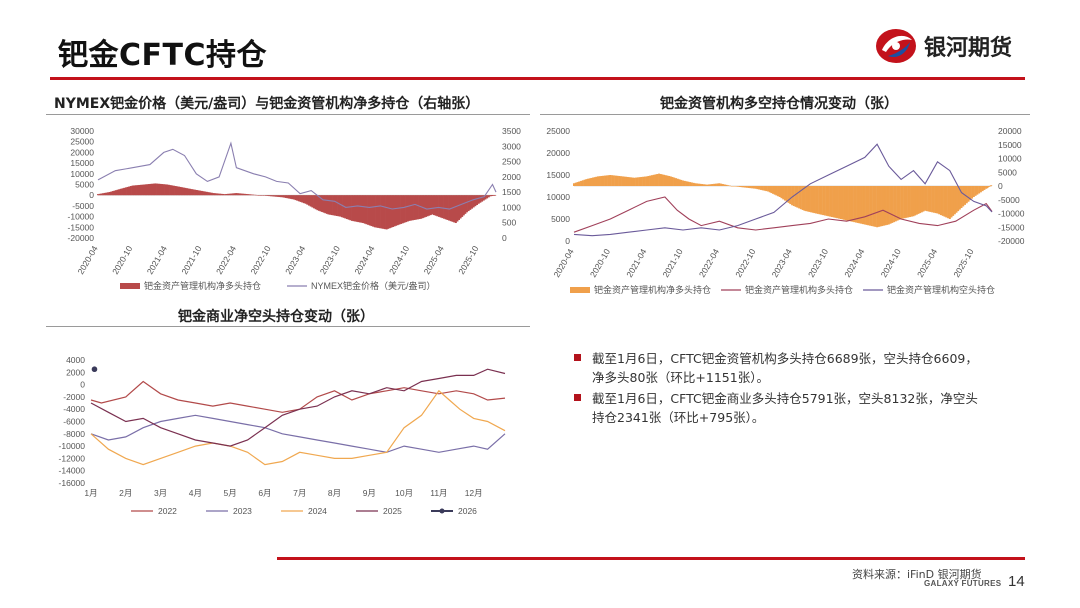 The height and width of the screenshot is (608, 1080). What do you see at coordinates (298, 396) in the screenshot?
I see `series-line` at bounding box center [298, 396].